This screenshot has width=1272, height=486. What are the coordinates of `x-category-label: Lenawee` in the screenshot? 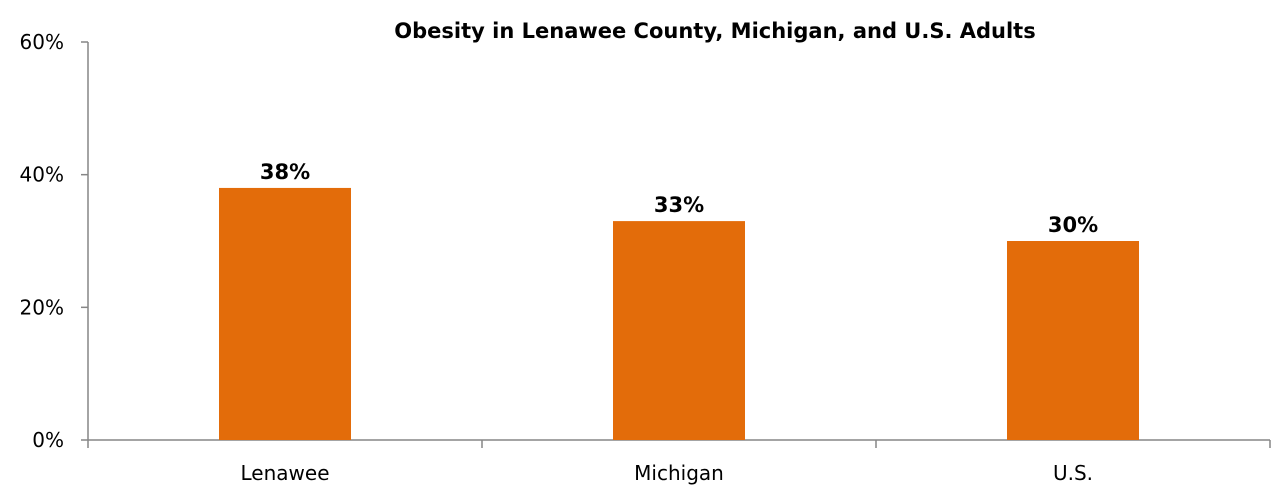 It's located at (285, 473).